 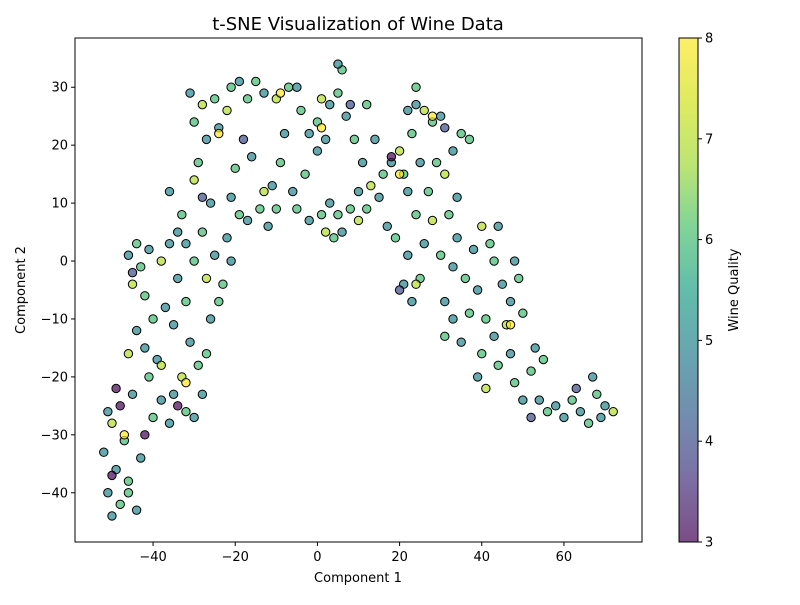 I want to click on colorbar-tick-label: 5, so click(x=709, y=341).